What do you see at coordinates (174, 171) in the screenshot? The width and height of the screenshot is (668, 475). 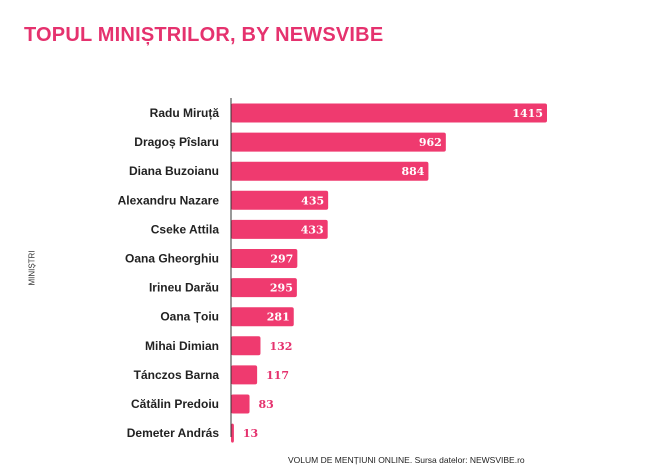 I see `category-label: Diana Buzoianu` at bounding box center [174, 171].